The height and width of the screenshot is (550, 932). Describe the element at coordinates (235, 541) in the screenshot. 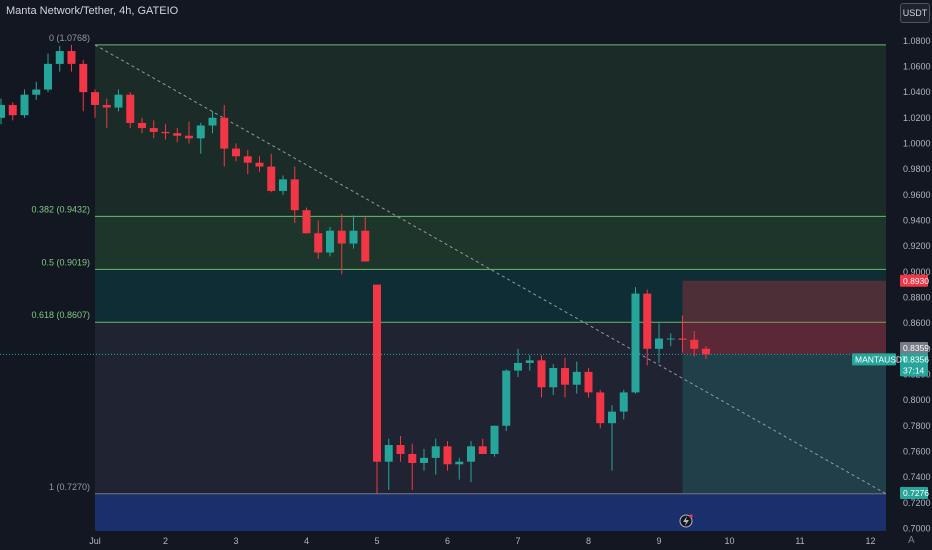

I see `time-tick: 3` at that location.